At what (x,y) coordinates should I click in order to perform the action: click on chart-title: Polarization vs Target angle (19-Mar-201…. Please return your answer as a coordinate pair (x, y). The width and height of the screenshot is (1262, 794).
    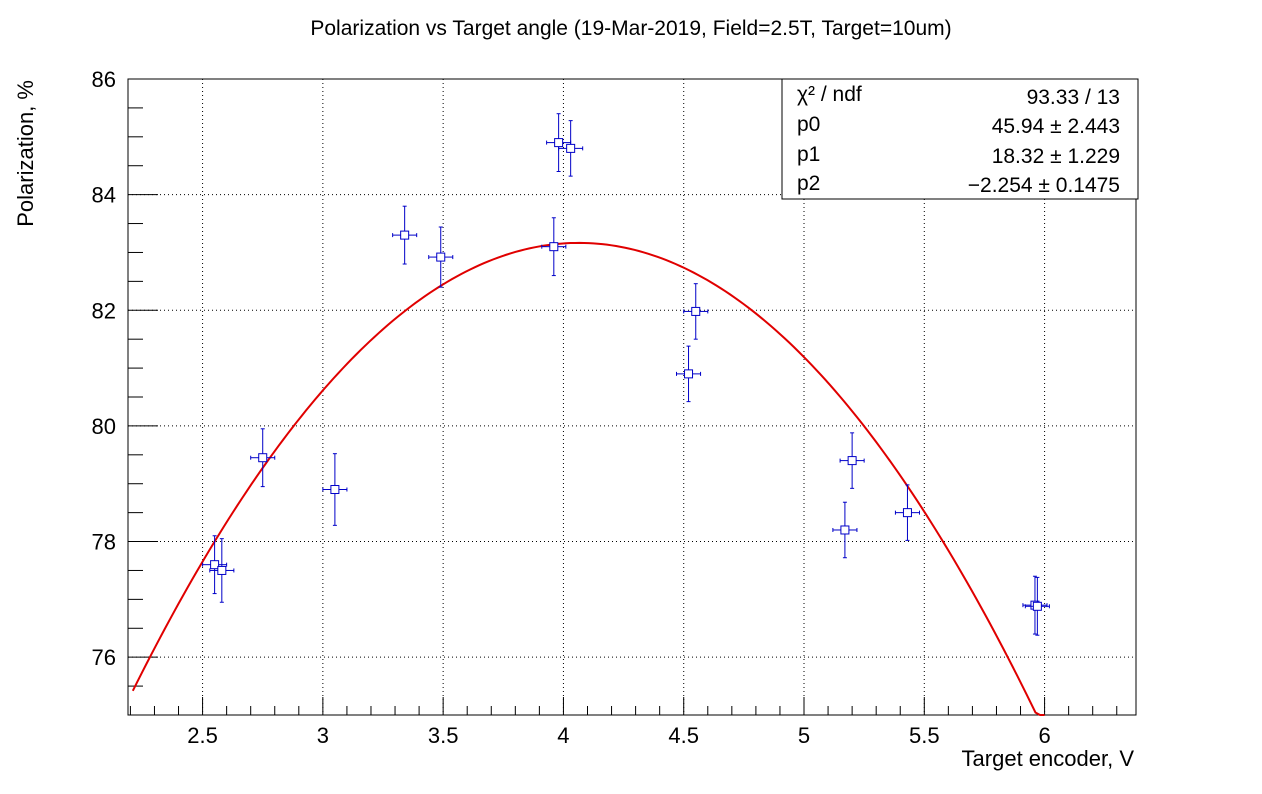
    Looking at the image, I should click on (630, 28).